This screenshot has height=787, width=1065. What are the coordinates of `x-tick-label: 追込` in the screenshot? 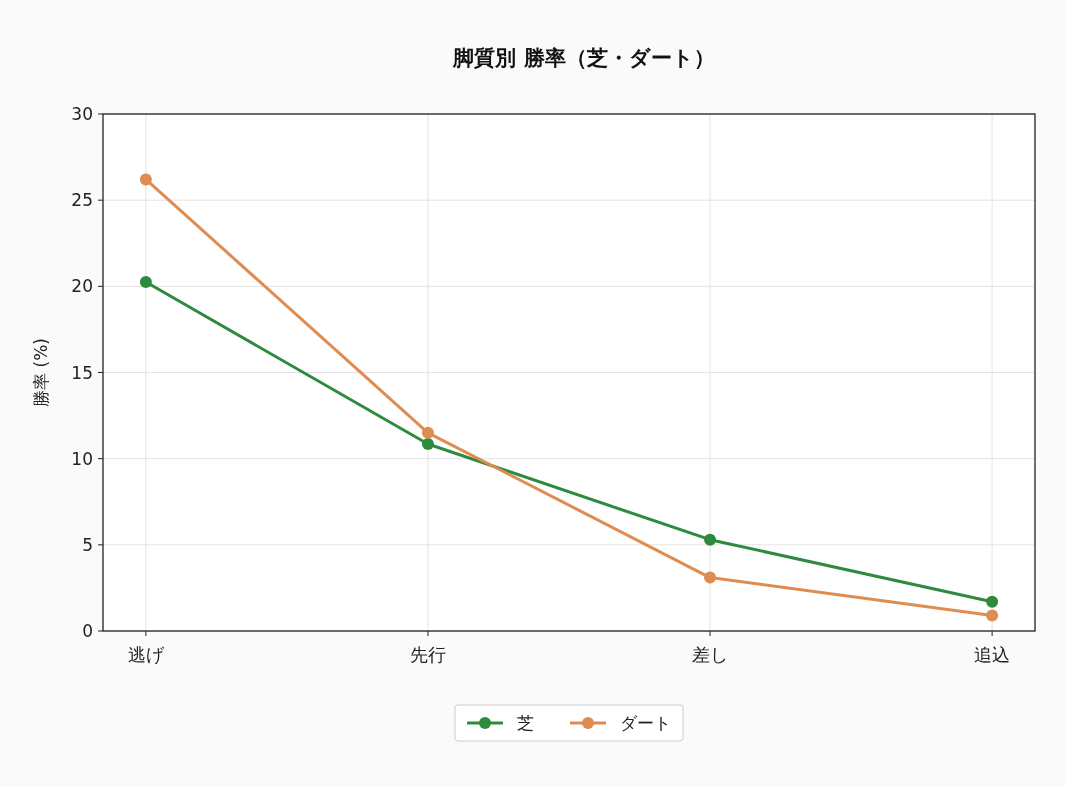 It's located at (992, 654).